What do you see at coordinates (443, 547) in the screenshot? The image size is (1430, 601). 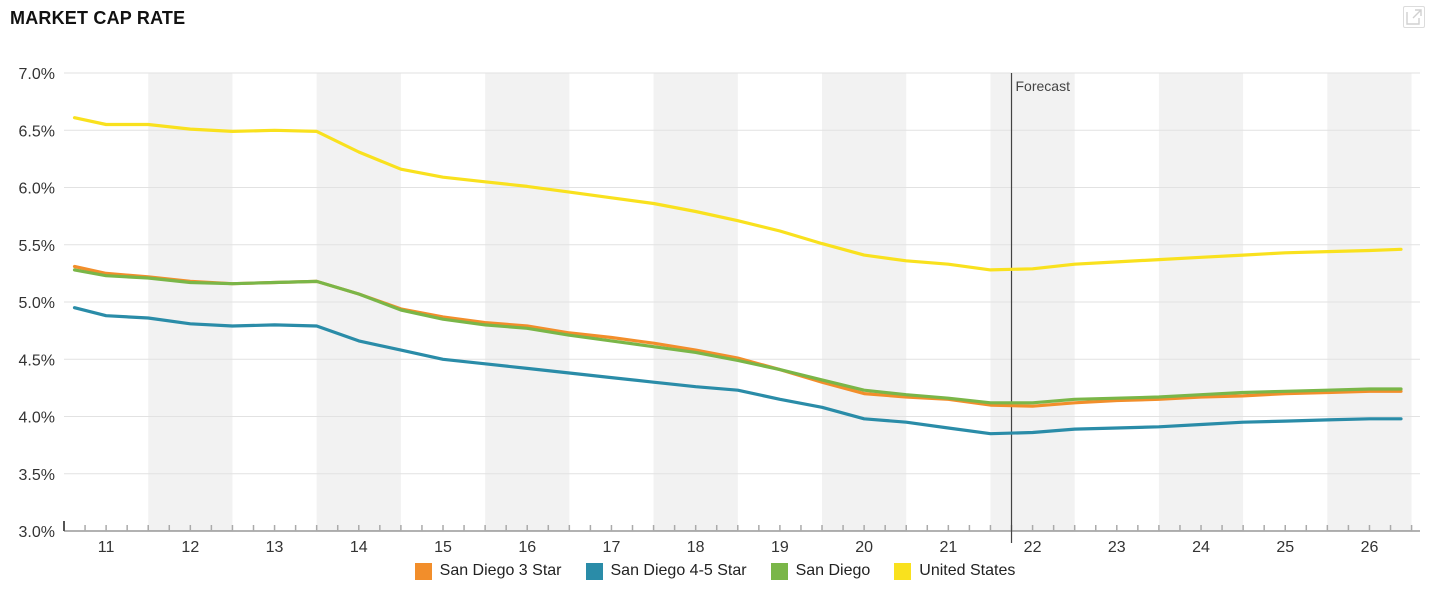 I see `x-tick-label: 15` at bounding box center [443, 547].